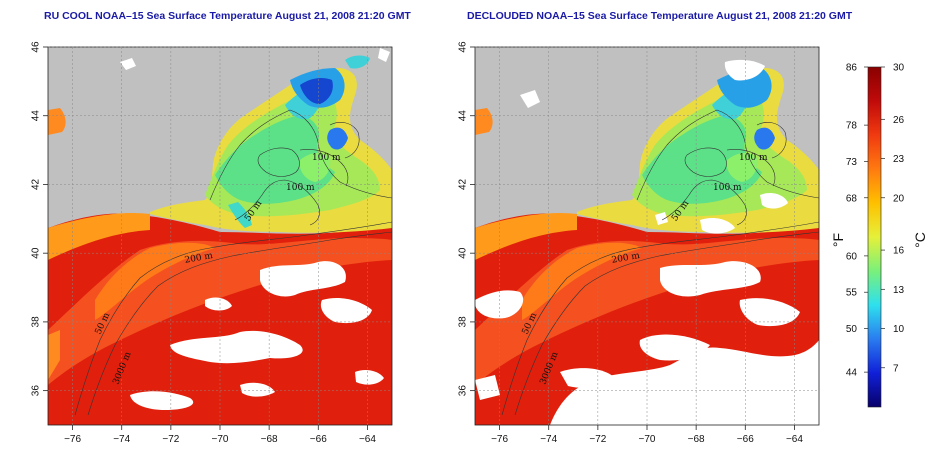 Image resolution: width=950 pixels, height=475 pixels. Describe the element at coordinates (899, 120) in the screenshot. I see `celsius-tick-label: 26` at that location.